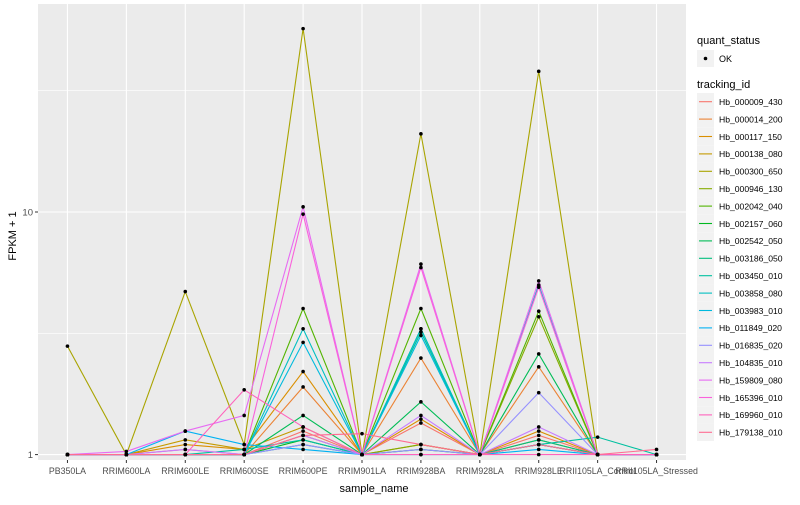  What do you see at coordinates (303, 471) in the screenshot?
I see `x-tick-label: RRIM600PE` at bounding box center [303, 471].